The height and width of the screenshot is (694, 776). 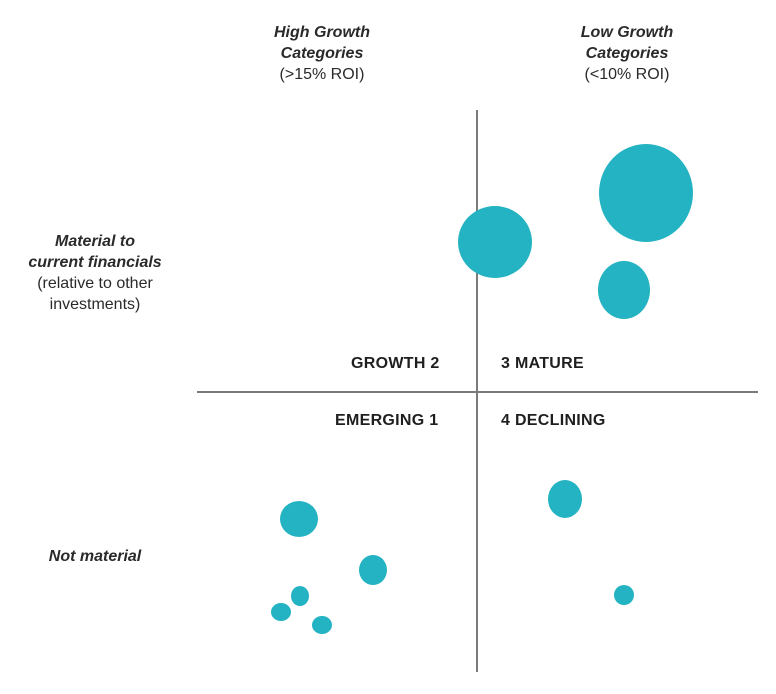 What do you see at coordinates (542, 363) in the screenshot?
I see `quadrant-label-mature: 3 MATURE` at bounding box center [542, 363].